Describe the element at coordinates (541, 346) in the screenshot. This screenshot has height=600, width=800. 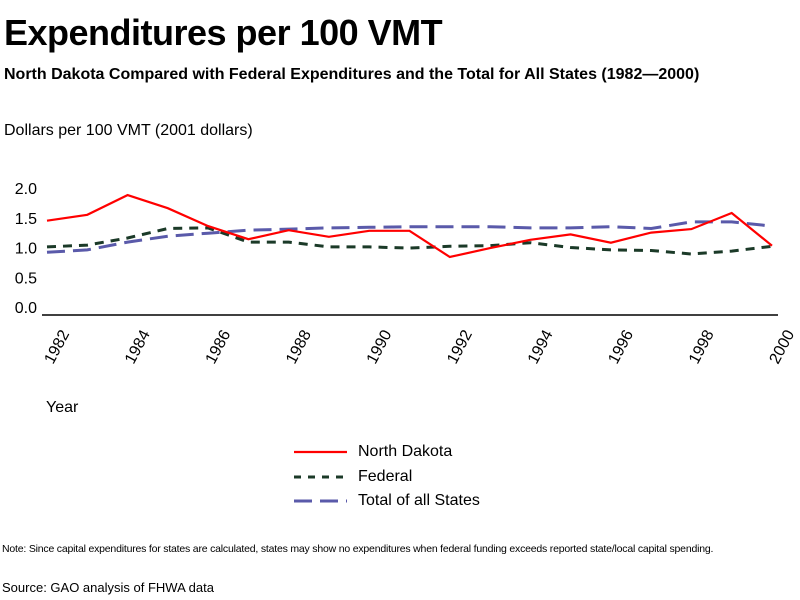
I see `x-tick-label: 1994` at that location.